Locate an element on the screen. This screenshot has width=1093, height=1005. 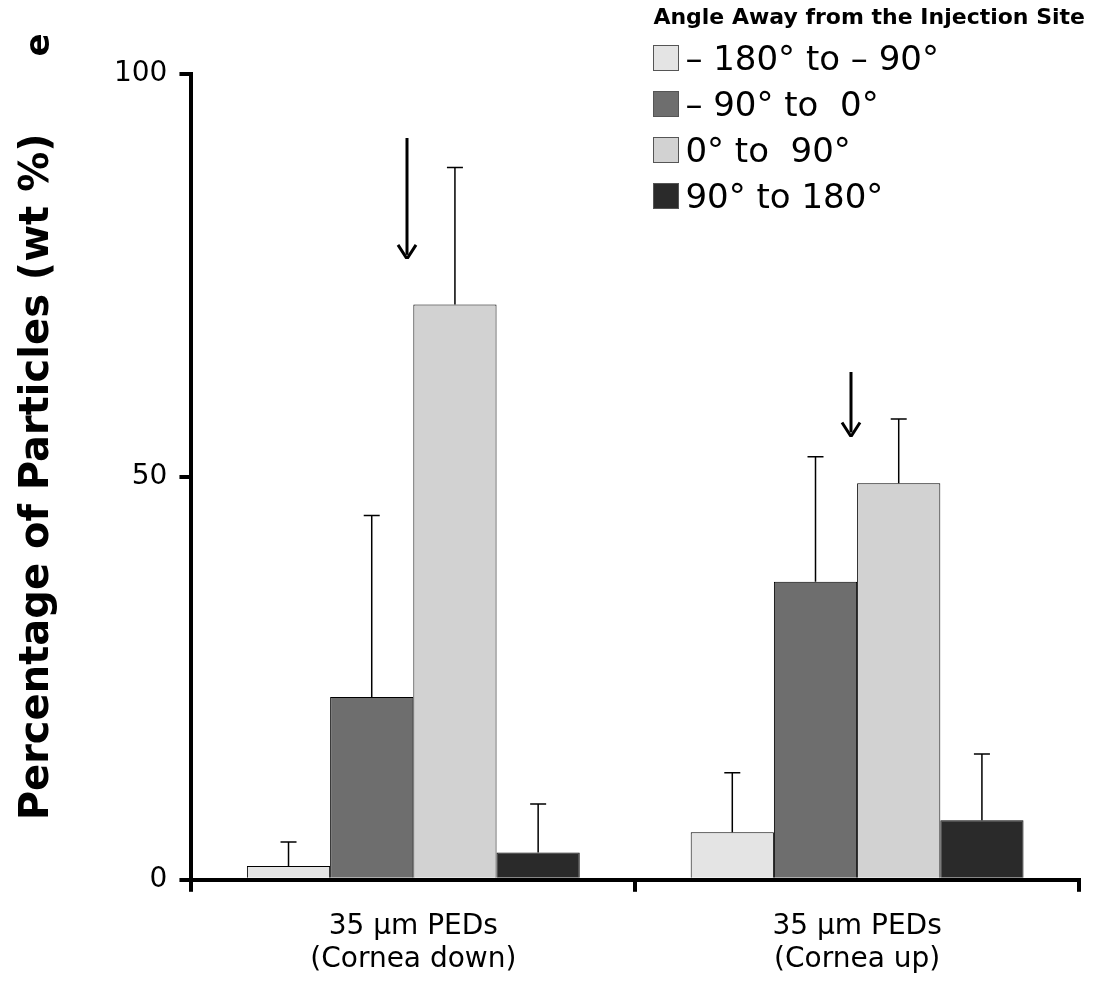
y-tick-label: 100 is located at coordinates (140, 72).